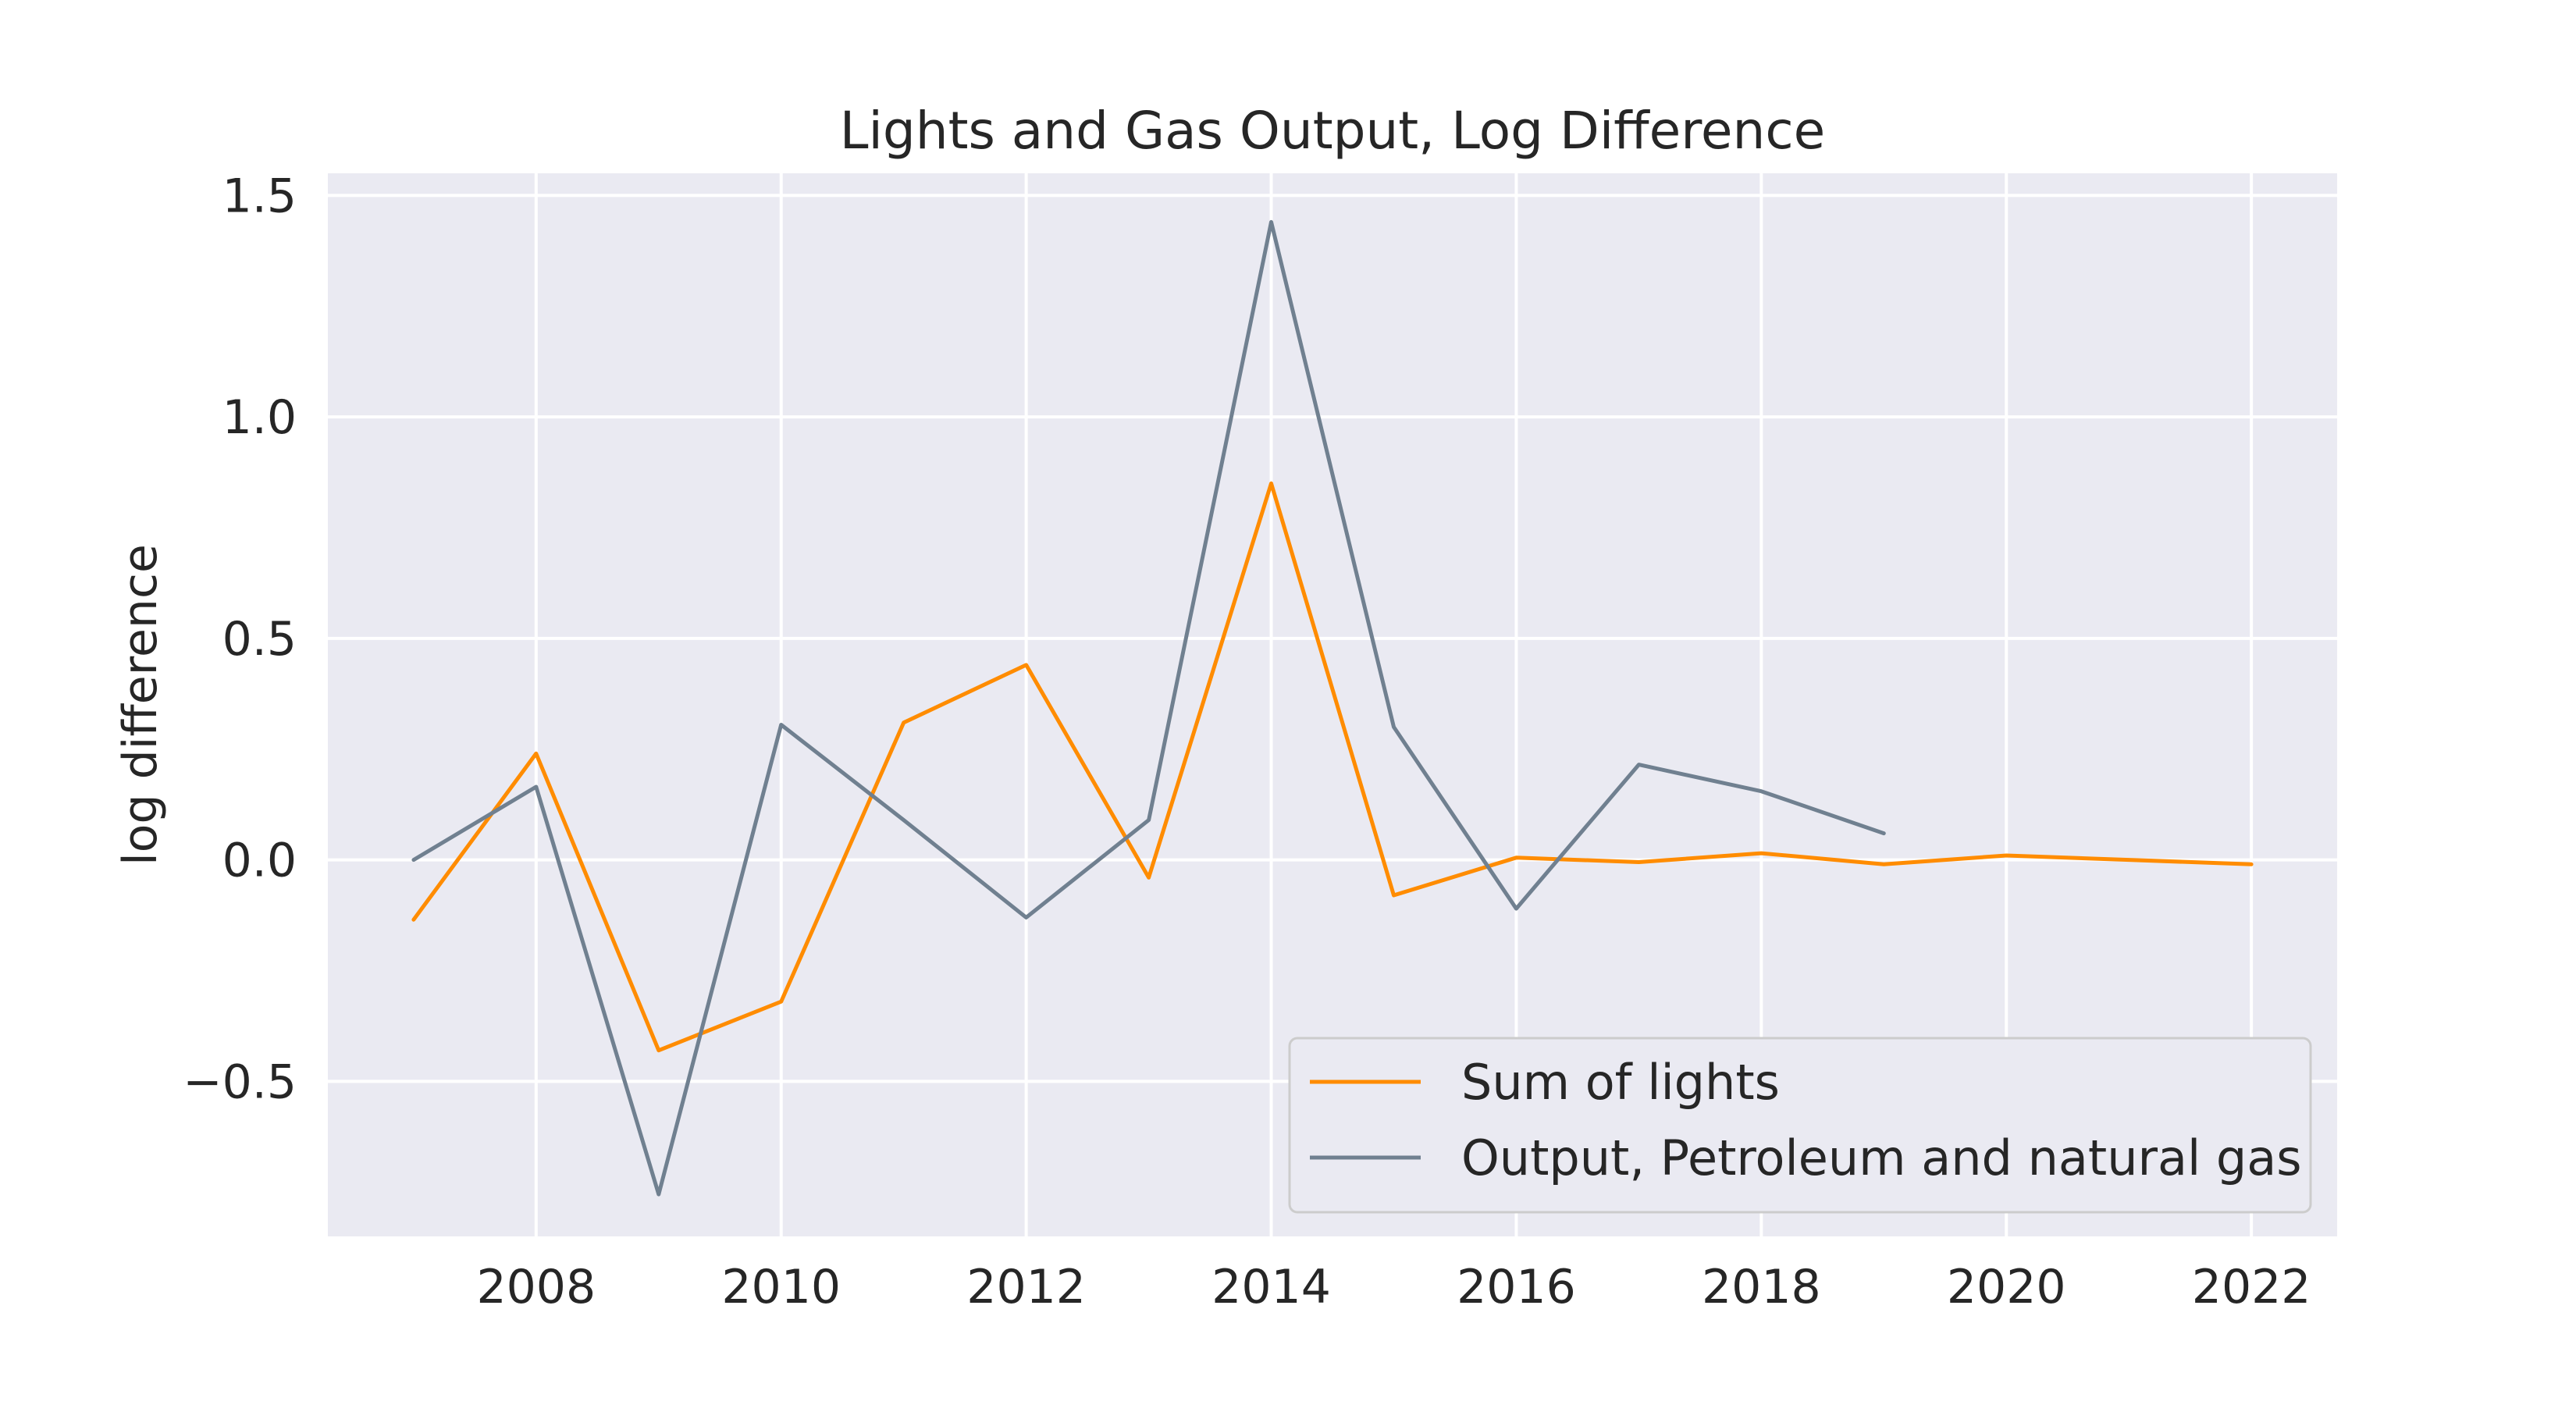 This screenshot has height=1405, width=2576. What do you see at coordinates (1761, 1287) in the screenshot?
I see `x-tick-label: 2018` at bounding box center [1761, 1287].